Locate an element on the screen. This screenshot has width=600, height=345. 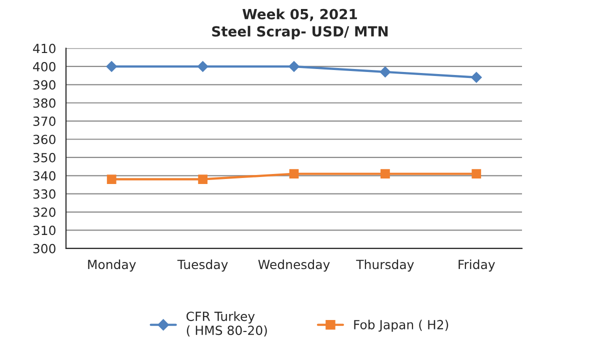
y-tick-label: 410 is located at coordinates (44, 49).